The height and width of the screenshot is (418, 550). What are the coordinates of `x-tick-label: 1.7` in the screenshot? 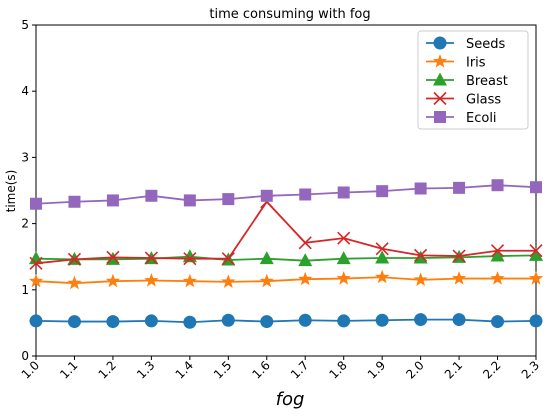 It's located at (299, 369).